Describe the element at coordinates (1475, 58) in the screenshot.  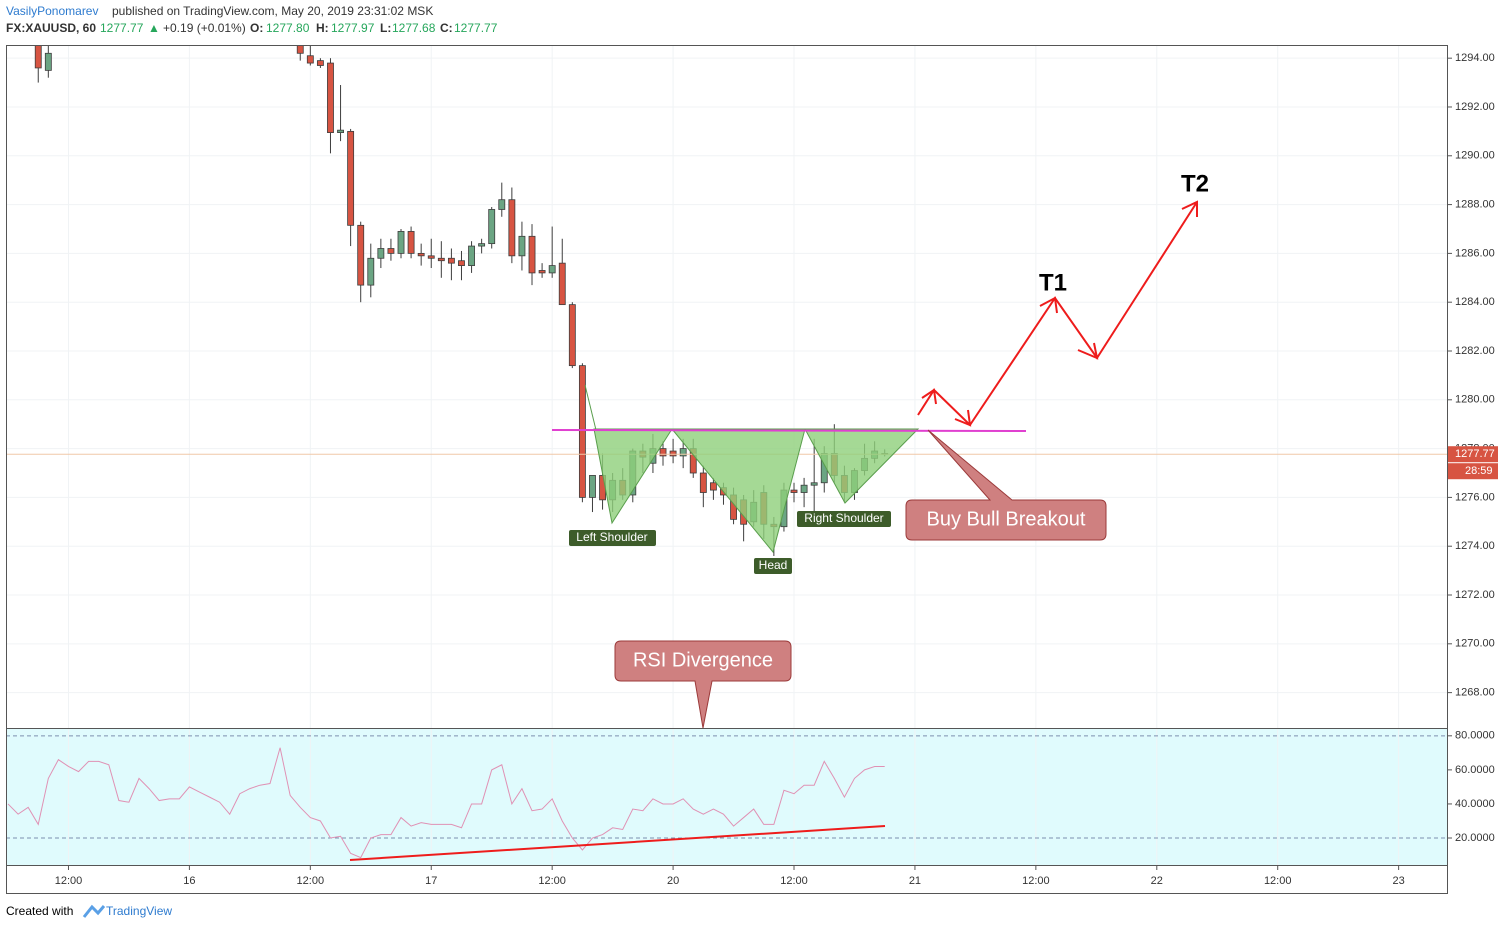
I see `y-tick-label: 1294.00` at that location.